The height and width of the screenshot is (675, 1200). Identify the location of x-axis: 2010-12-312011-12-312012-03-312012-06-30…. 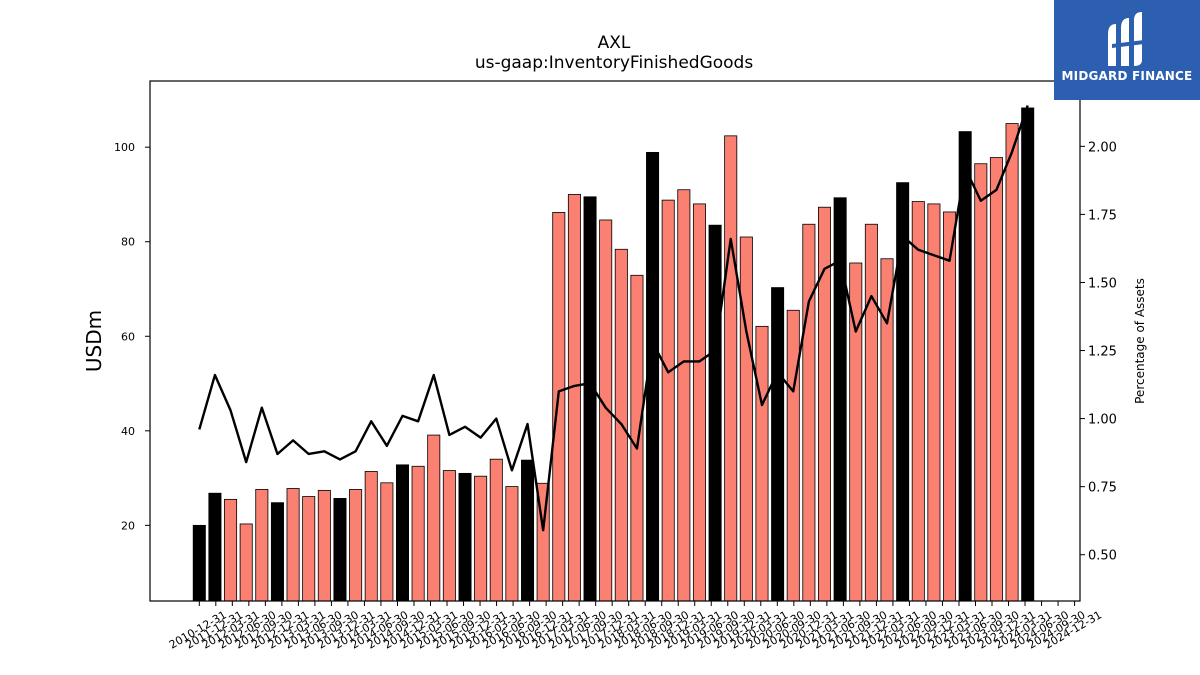
(635, 626).